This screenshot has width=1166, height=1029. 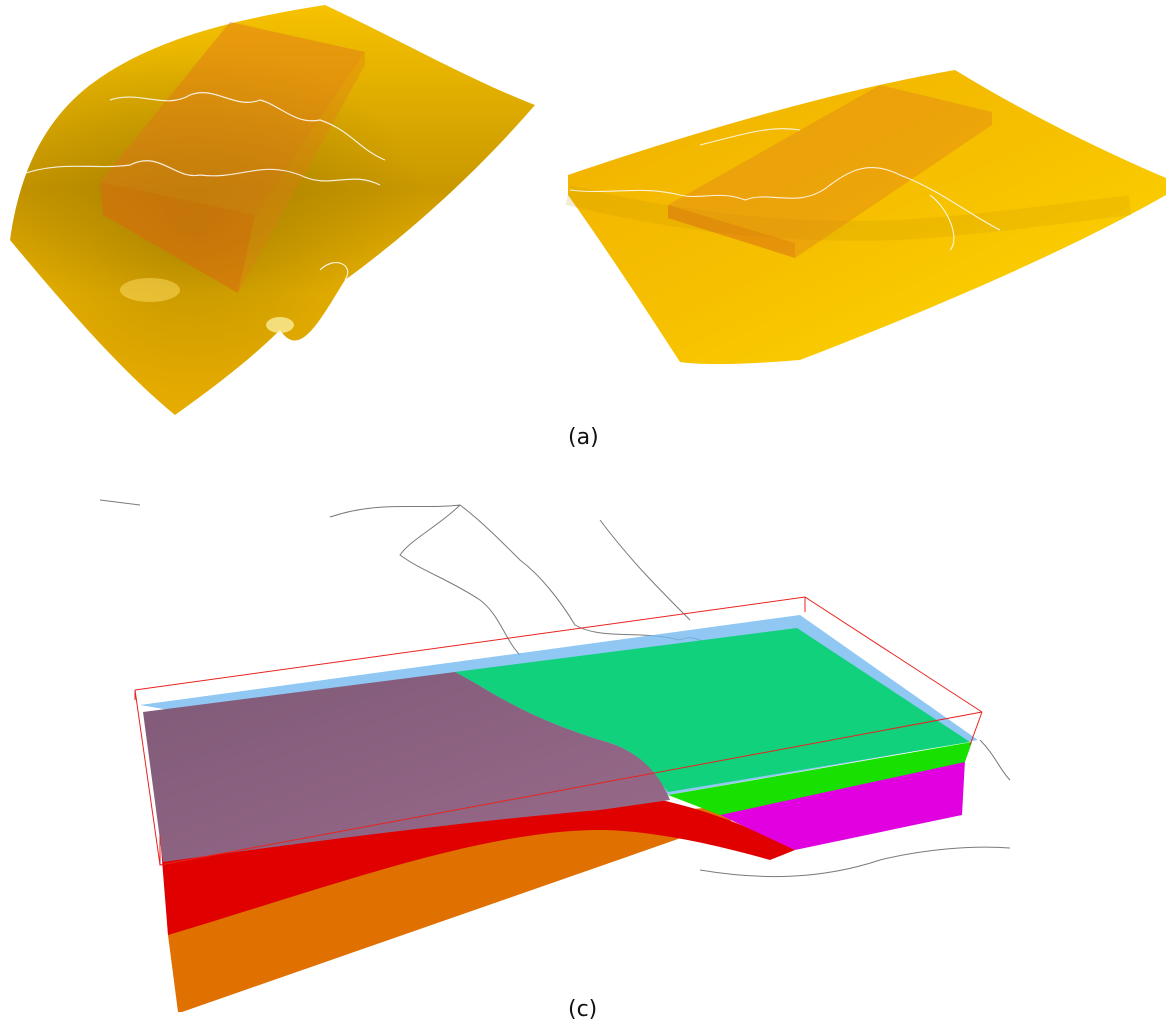 I want to click on coastline-right, so click(x=785, y=189).